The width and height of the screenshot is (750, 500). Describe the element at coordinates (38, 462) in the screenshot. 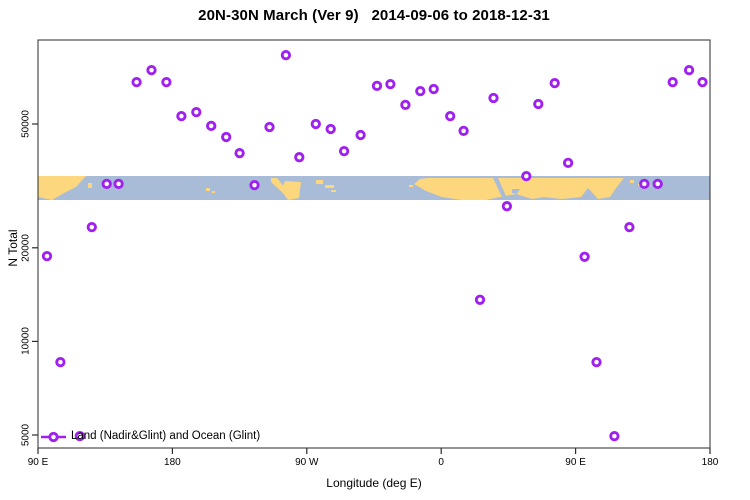

I see `x-tick-label-0: 90 E` at that location.